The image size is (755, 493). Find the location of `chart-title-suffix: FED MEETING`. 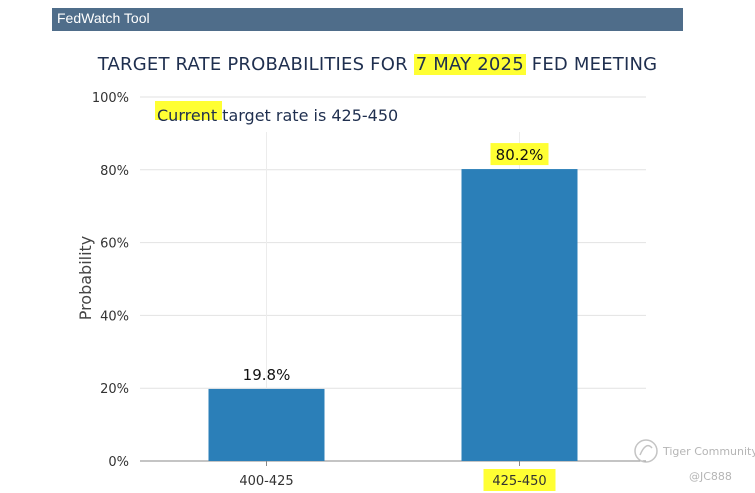

chart-title-suffix: FED MEETING is located at coordinates (591, 64).